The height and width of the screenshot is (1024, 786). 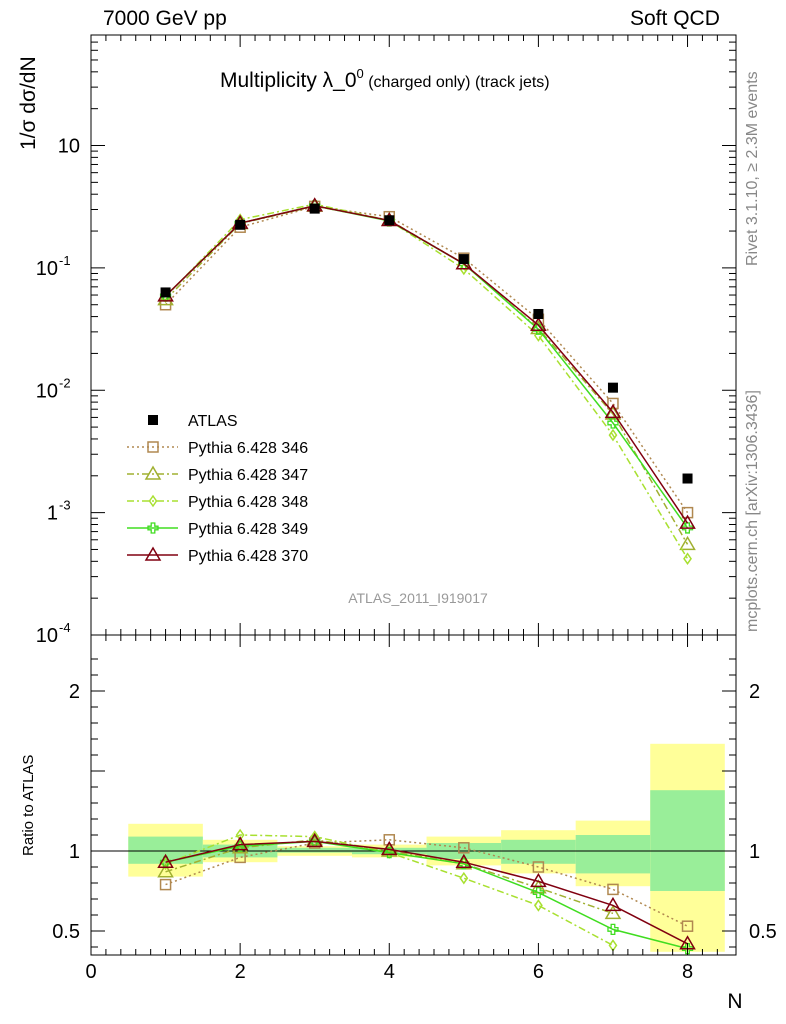 What do you see at coordinates (754, 692) in the screenshot?
I see `ratio-y-tick-label-right: 2` at bounding box center [754, 692].